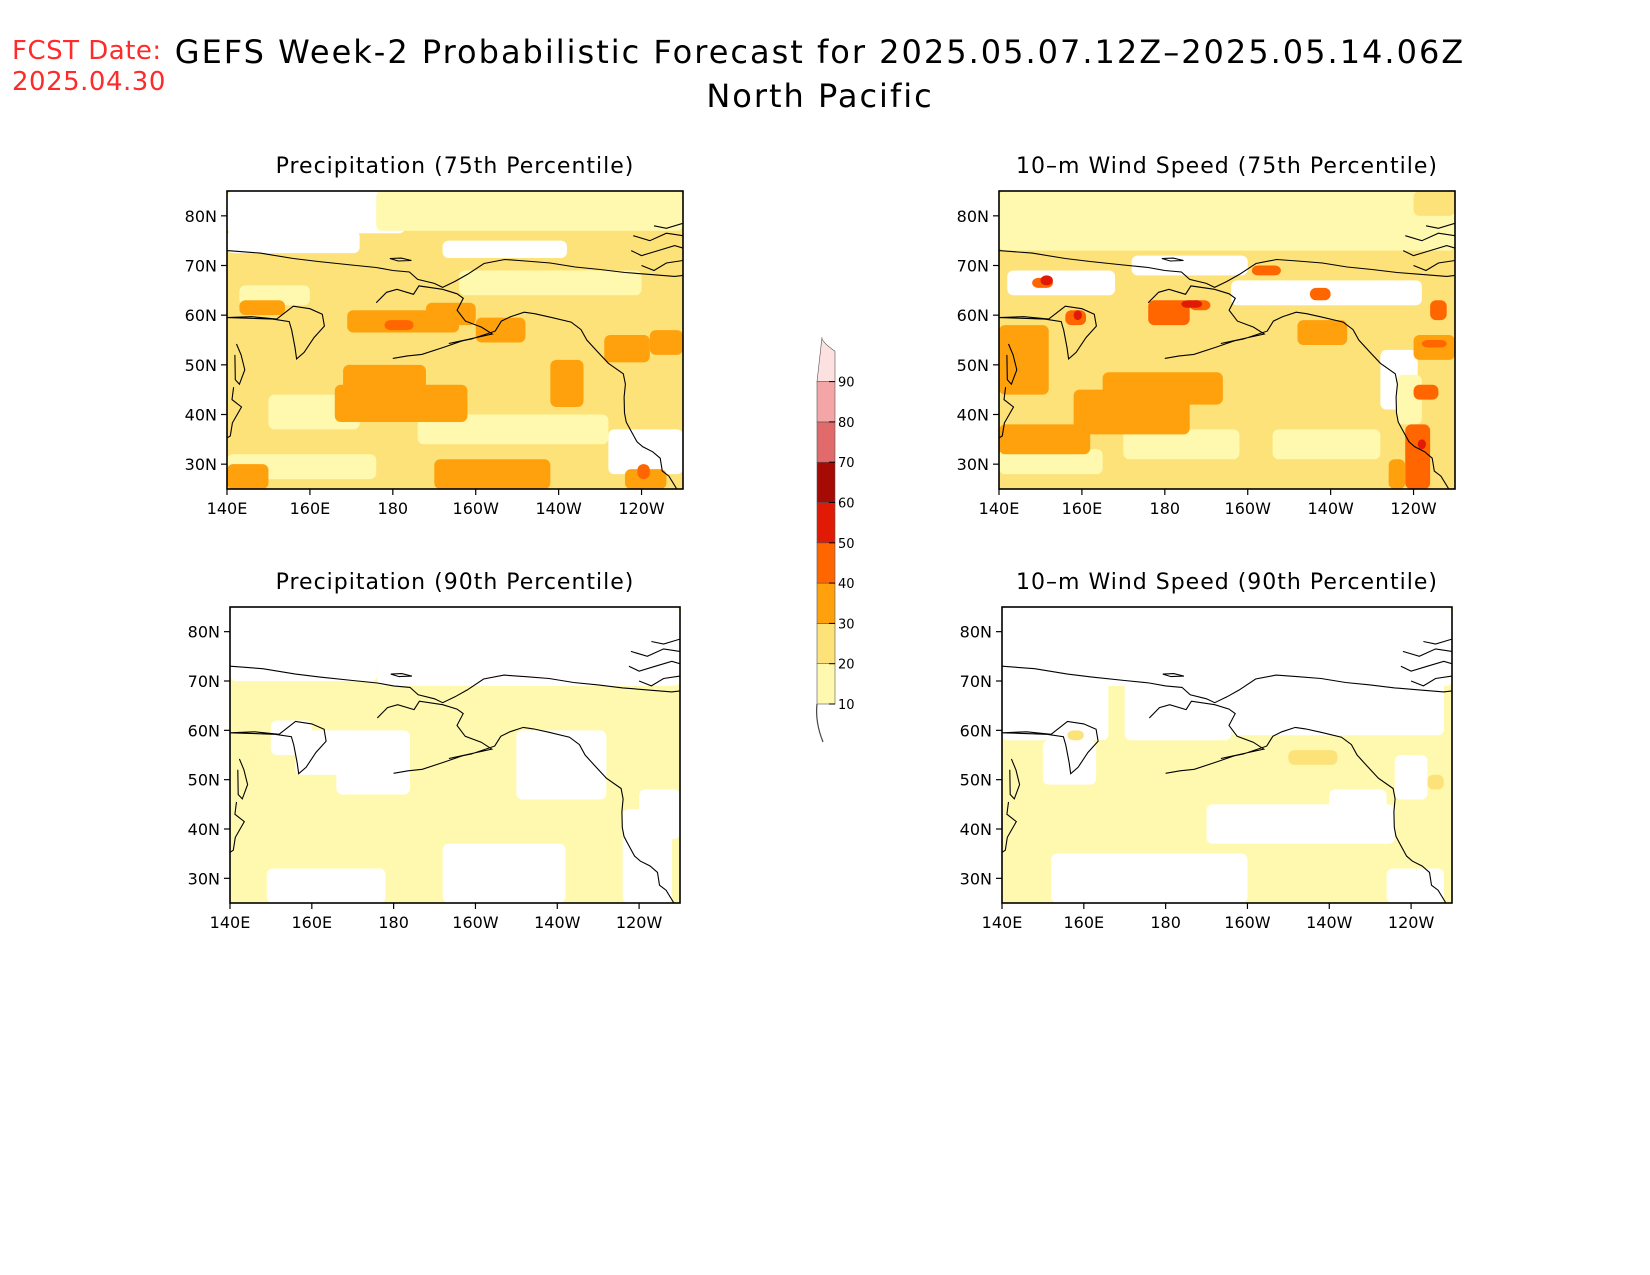  Describe the element at coordinates (846, 624) in the screenshot. I see `colorbar-label: 30` at that location.